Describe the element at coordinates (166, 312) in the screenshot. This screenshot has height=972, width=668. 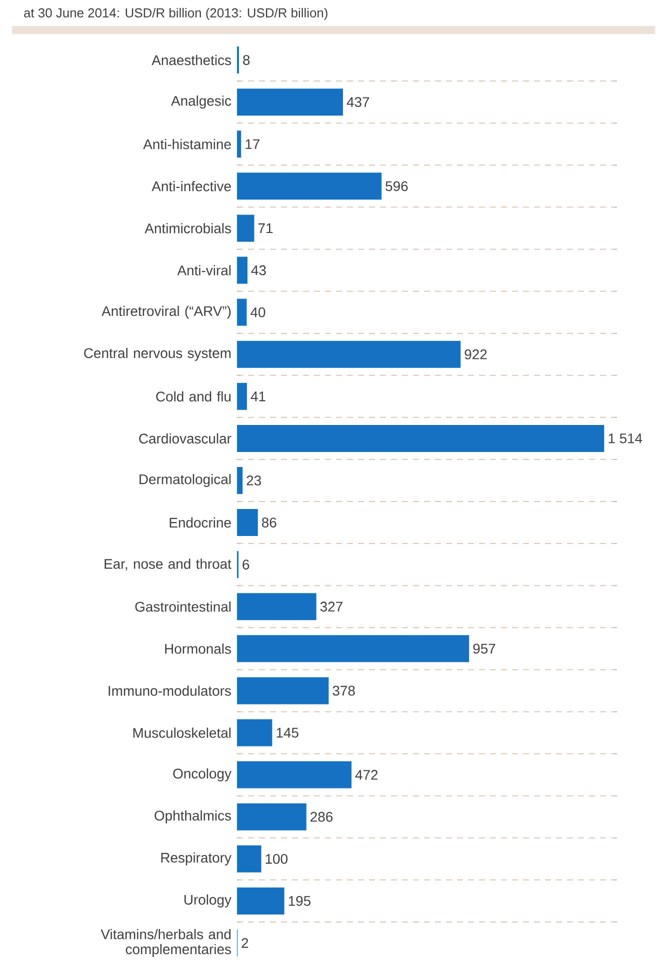
I see `y-tick-label: Antiretroviral (“ARV”)` at that location.